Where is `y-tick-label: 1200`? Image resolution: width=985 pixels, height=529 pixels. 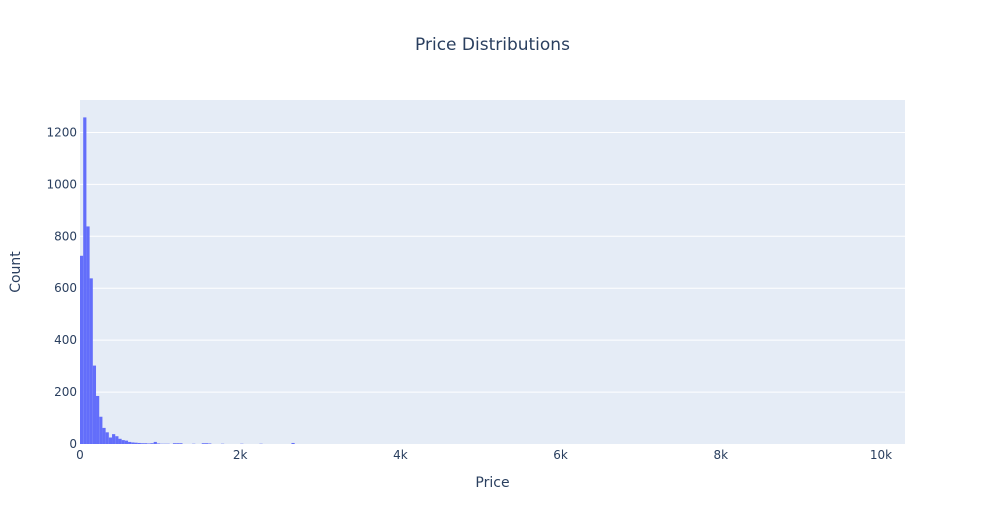 y-tick-label: 1200 is located at coordinates (61, 132).